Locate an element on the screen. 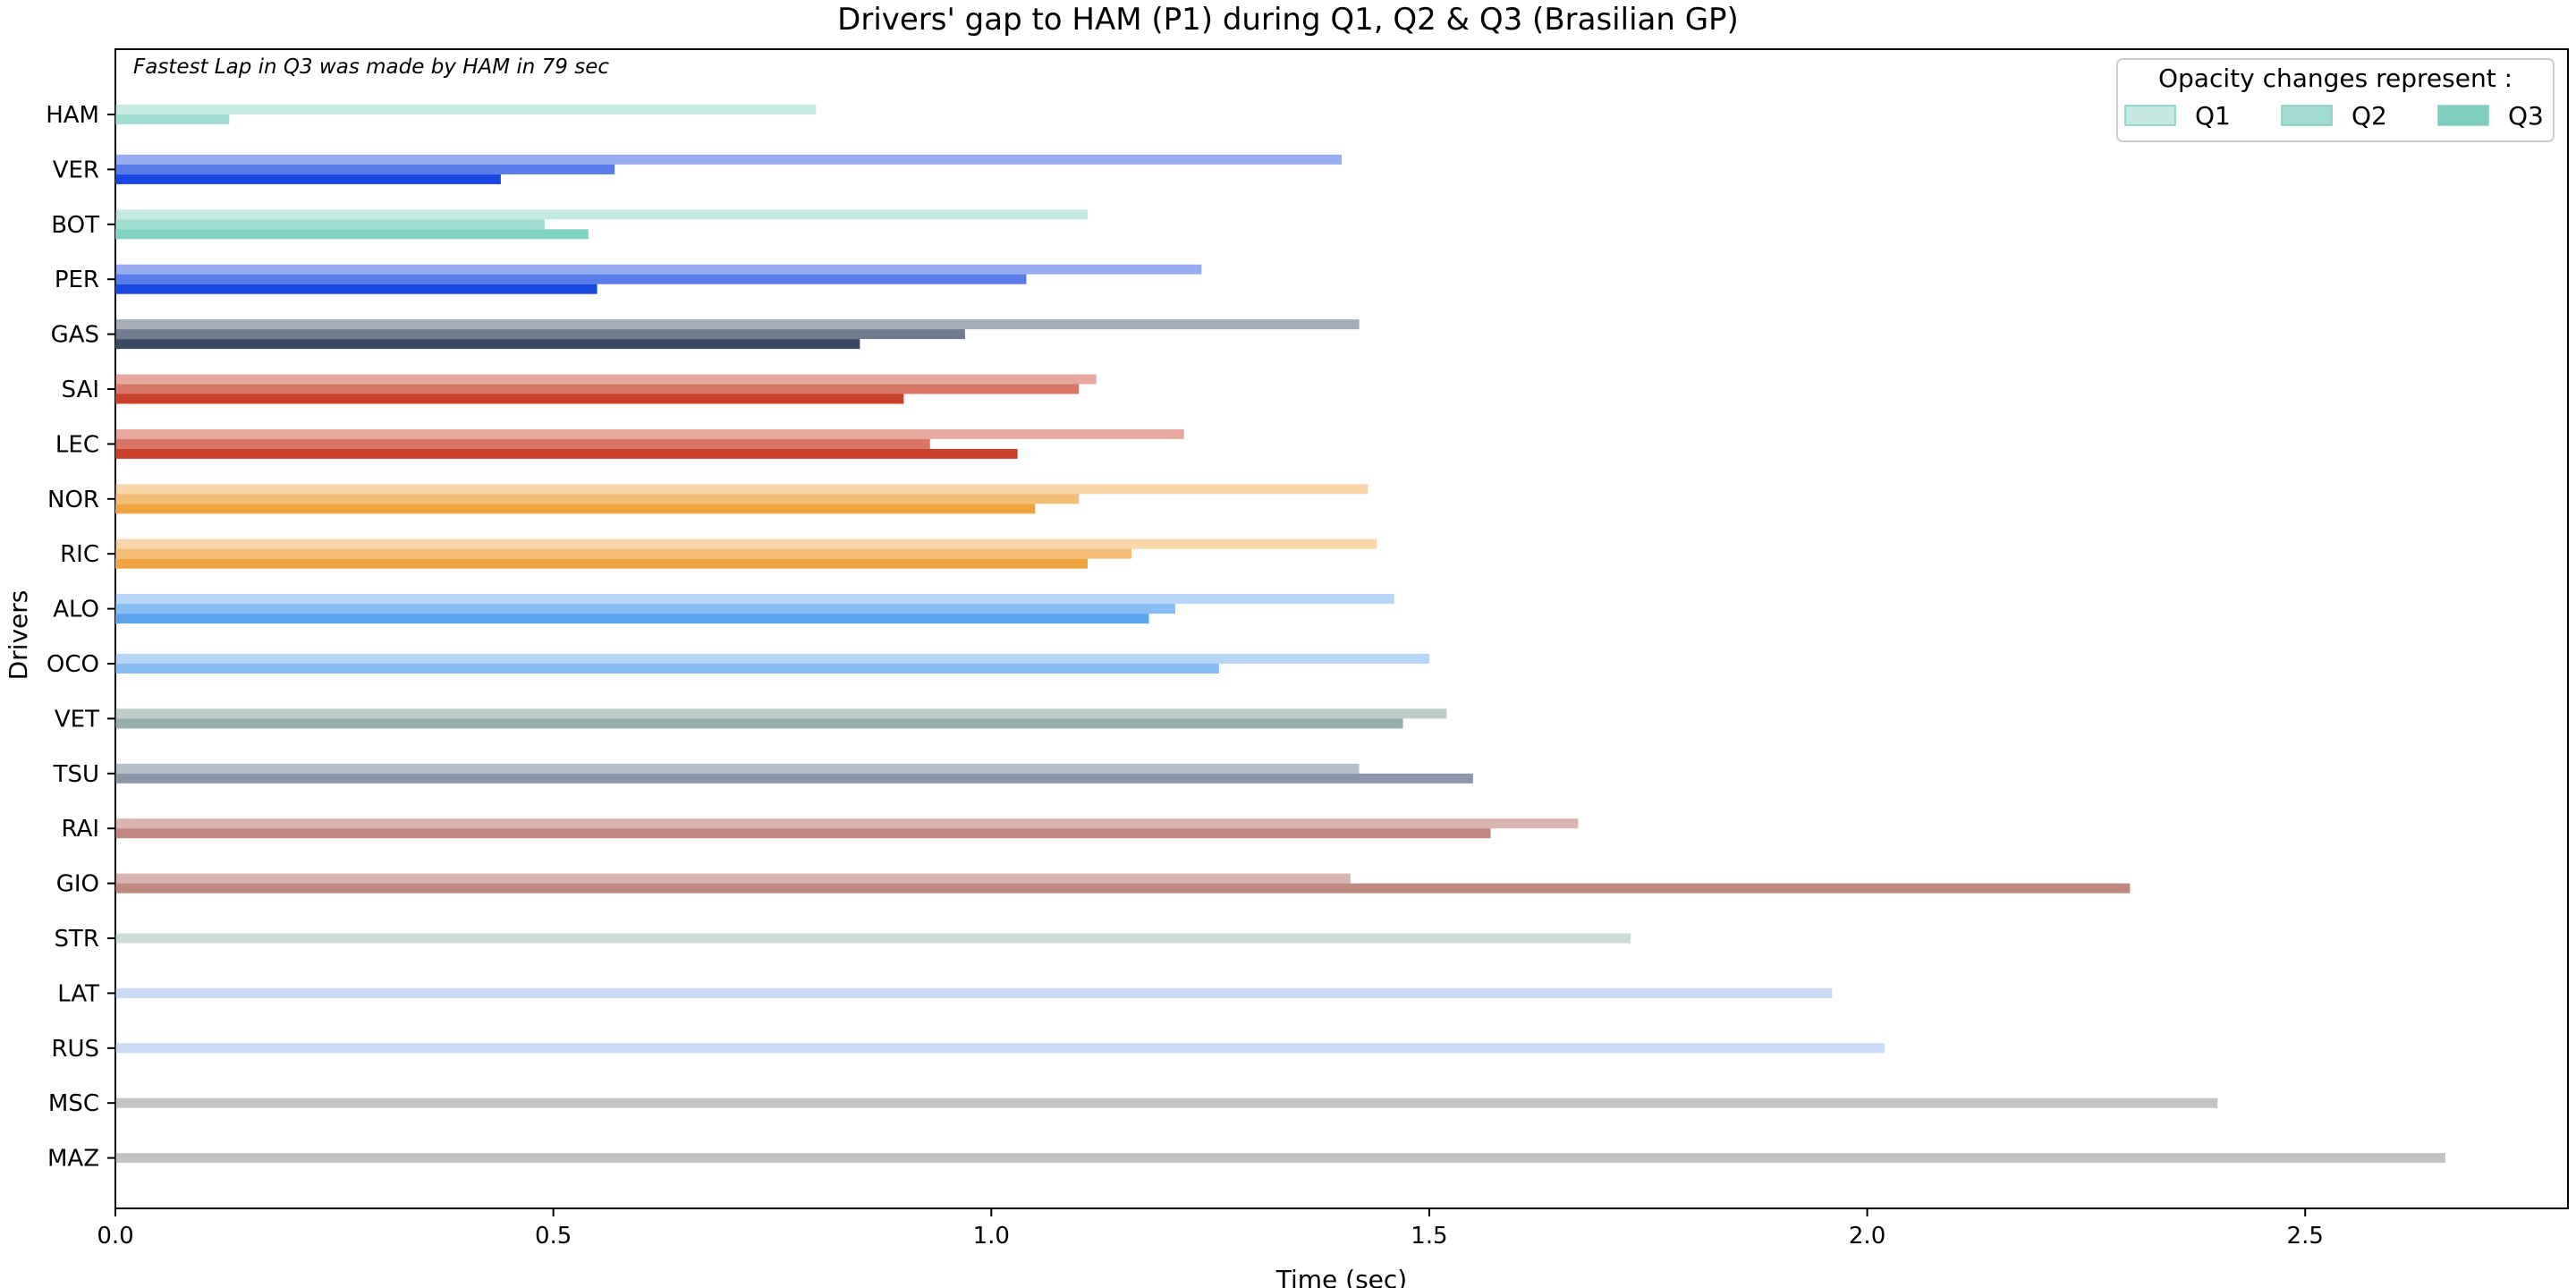 The height and width of the screenshot is (1288, 2576). y-tick-label: RIC is located at coordinates (79, 554).